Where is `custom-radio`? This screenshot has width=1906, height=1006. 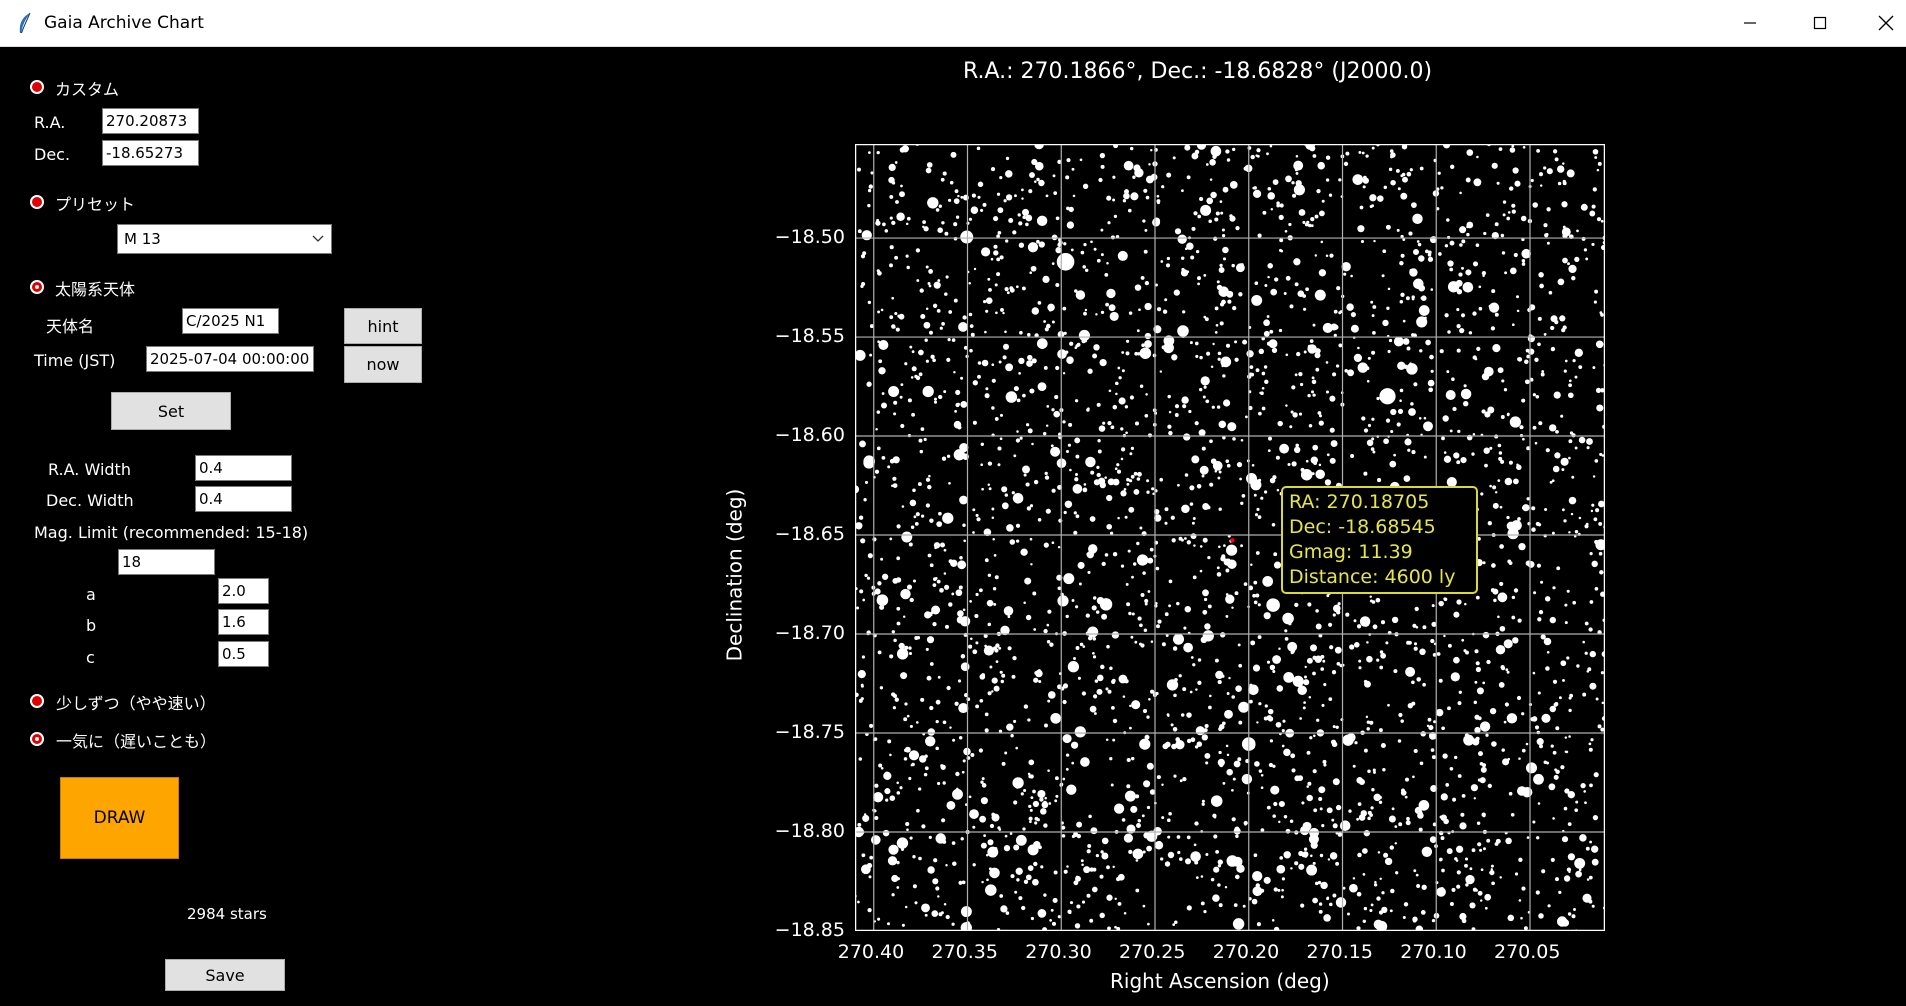 custom-radio is located at coordinates (37, 87).